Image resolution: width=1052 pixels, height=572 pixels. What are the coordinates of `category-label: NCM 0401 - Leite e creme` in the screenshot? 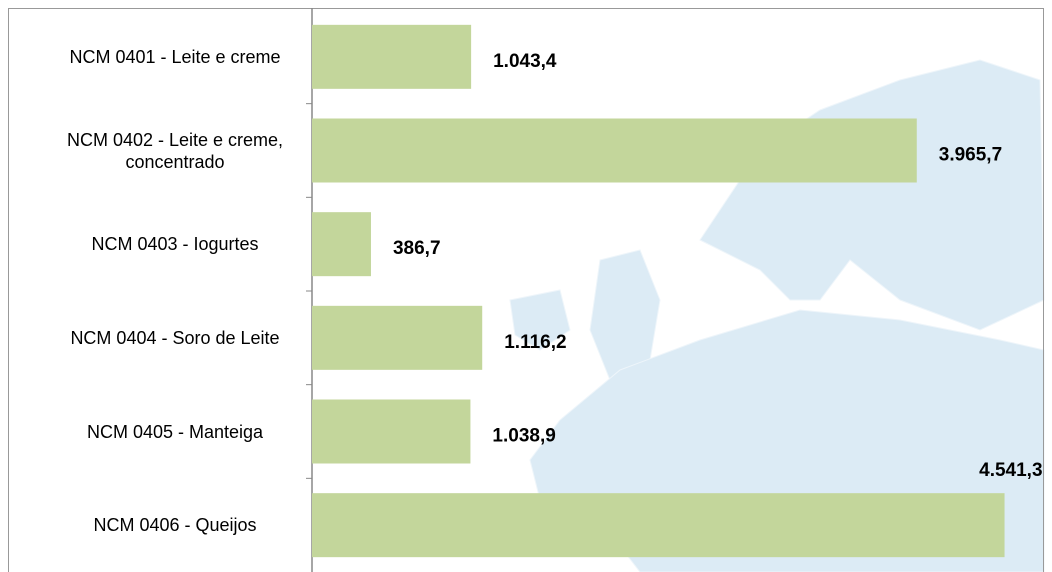 It's located at (175, 56).